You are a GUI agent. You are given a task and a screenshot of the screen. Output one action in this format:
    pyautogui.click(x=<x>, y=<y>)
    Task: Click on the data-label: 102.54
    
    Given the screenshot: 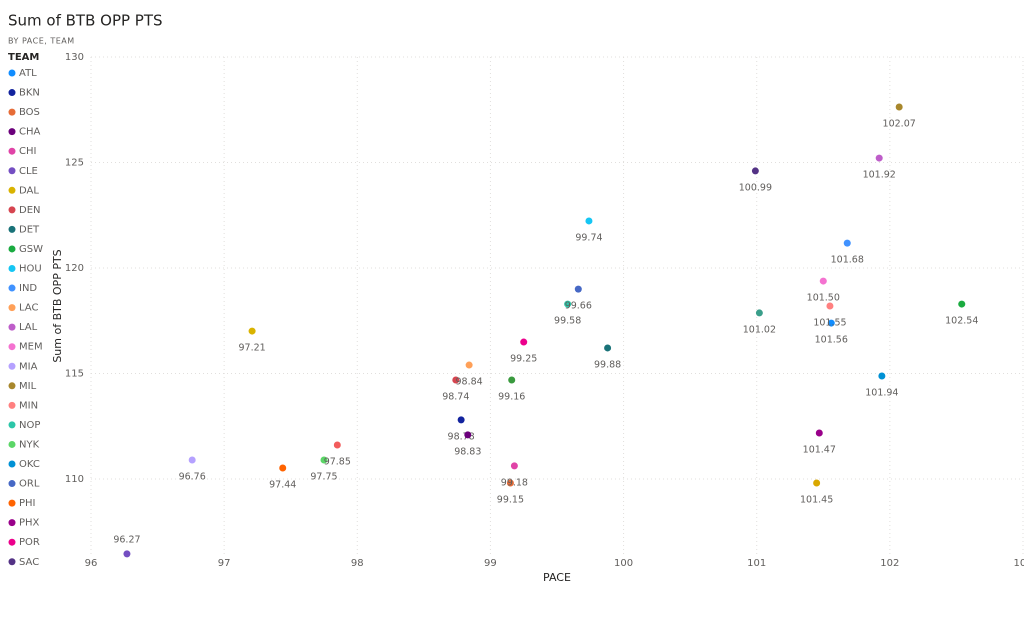 What is the action you would take?
    pyautogui.click(x=961, y=321)
    